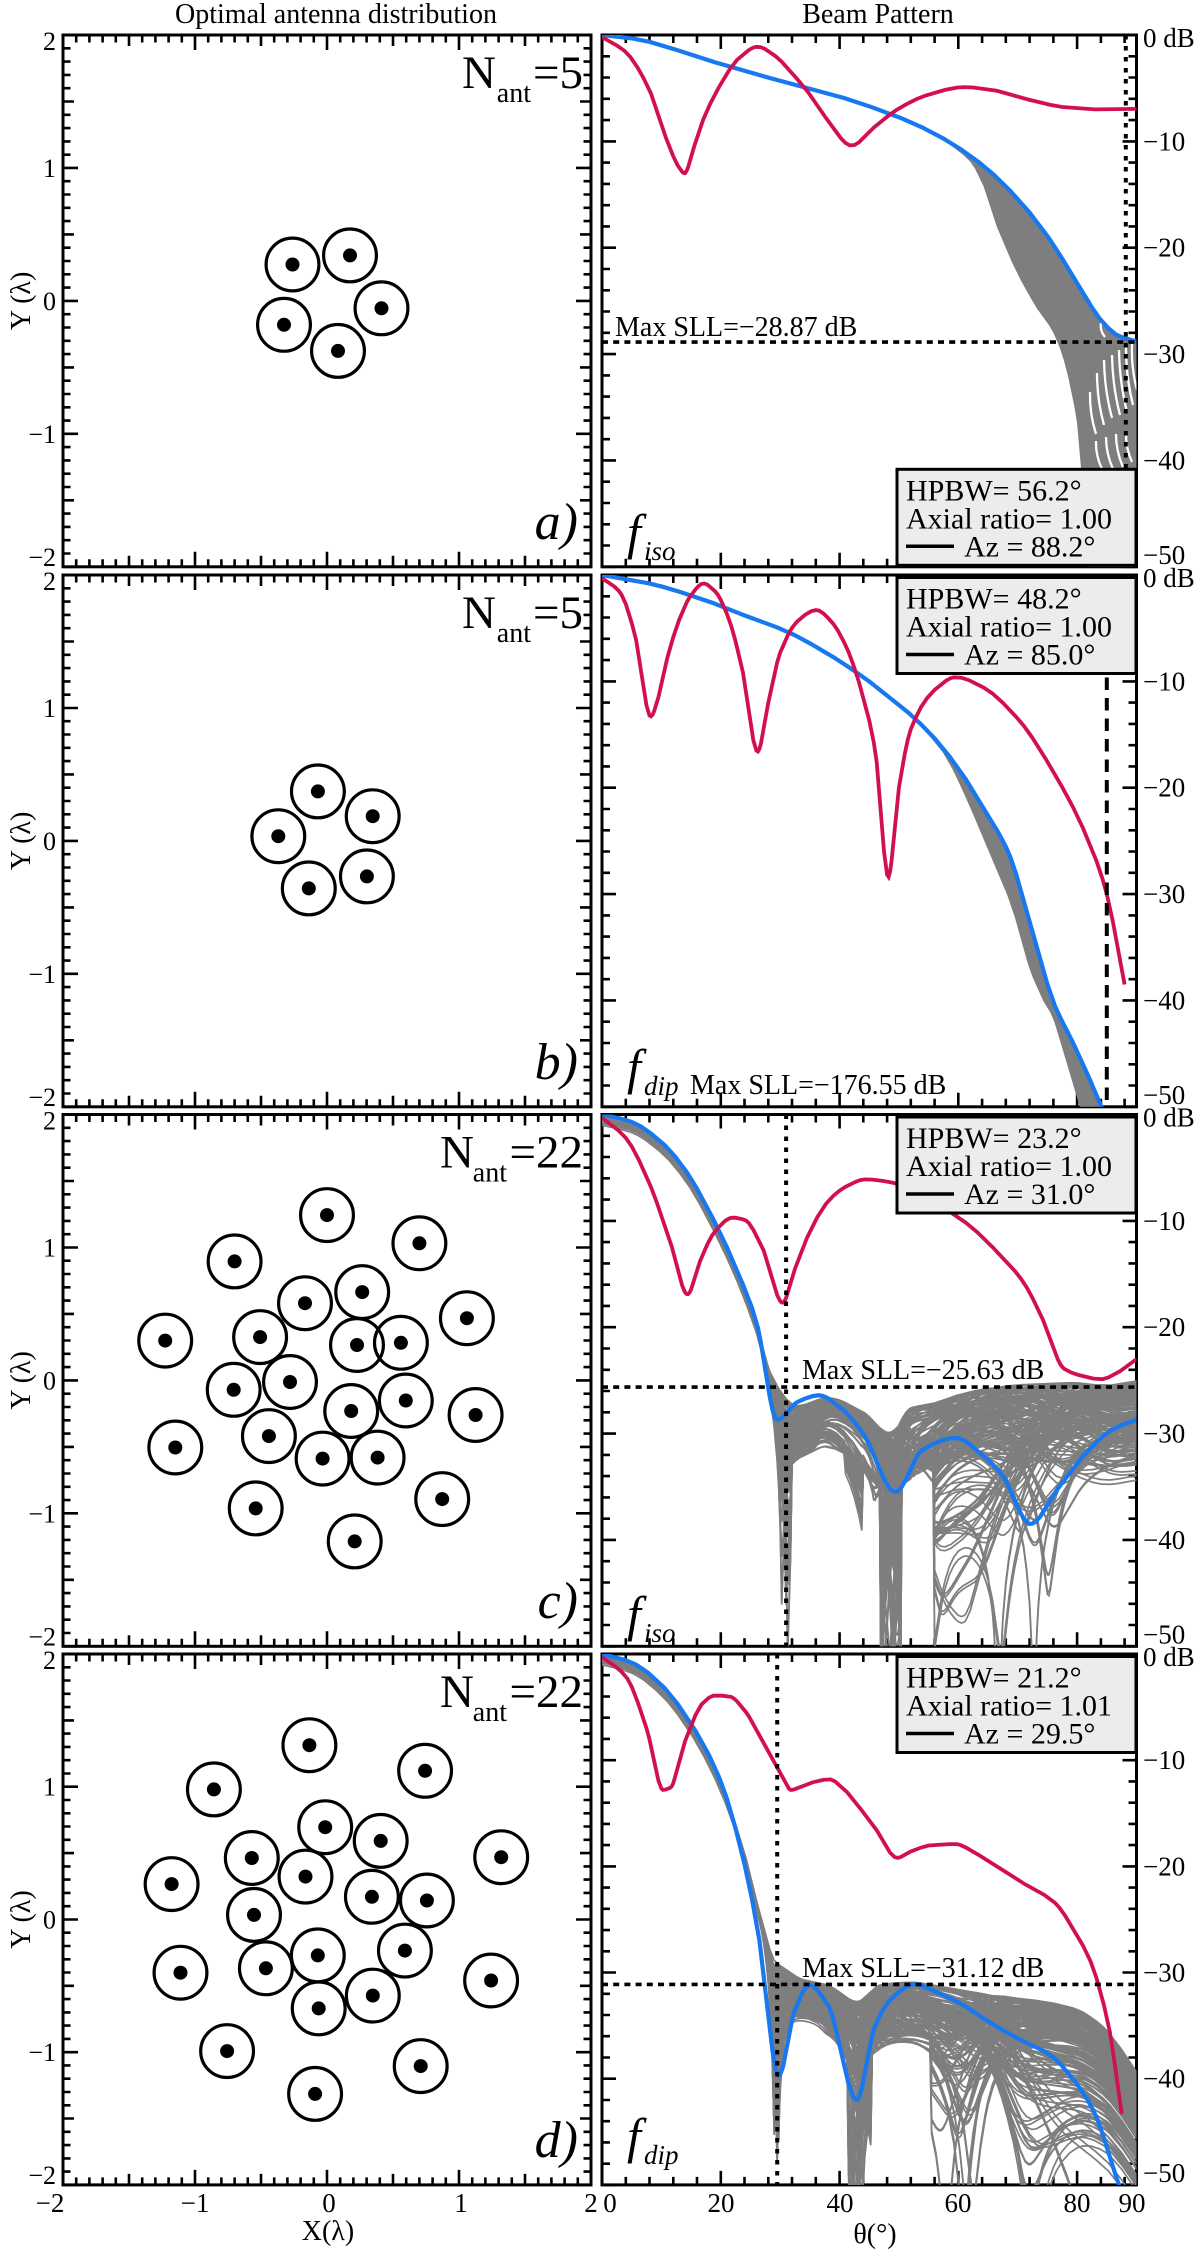  Describe the element at coordinates (736, 327) in the screenshot. I see `svg-text: Max SLL=−28.87 dB` at that location.